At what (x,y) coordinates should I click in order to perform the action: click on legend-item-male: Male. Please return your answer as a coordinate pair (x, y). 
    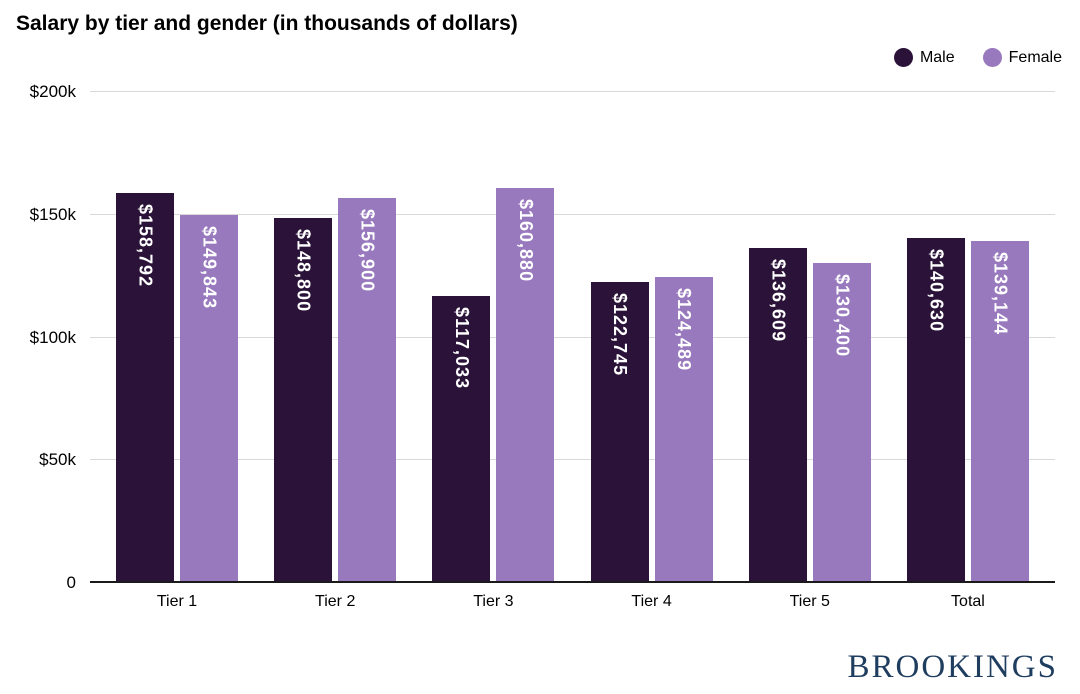
    Looking at the image, I should click on (924, 57).